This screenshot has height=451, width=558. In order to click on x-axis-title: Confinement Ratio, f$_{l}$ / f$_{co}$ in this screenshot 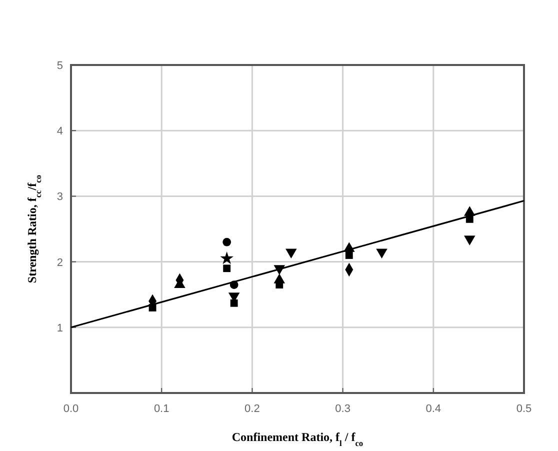, I will do `click(298, 439)`.